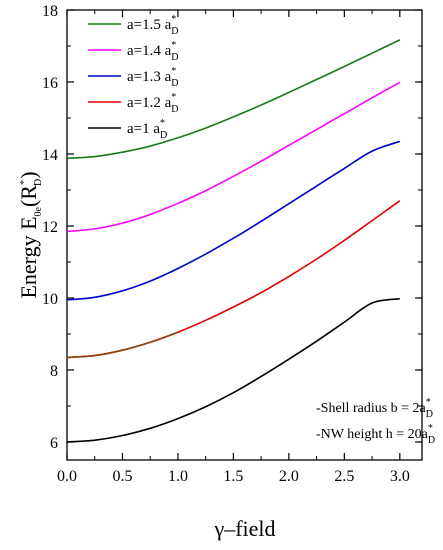  I want to click on y-tick-label: 14, so click(50, 155).